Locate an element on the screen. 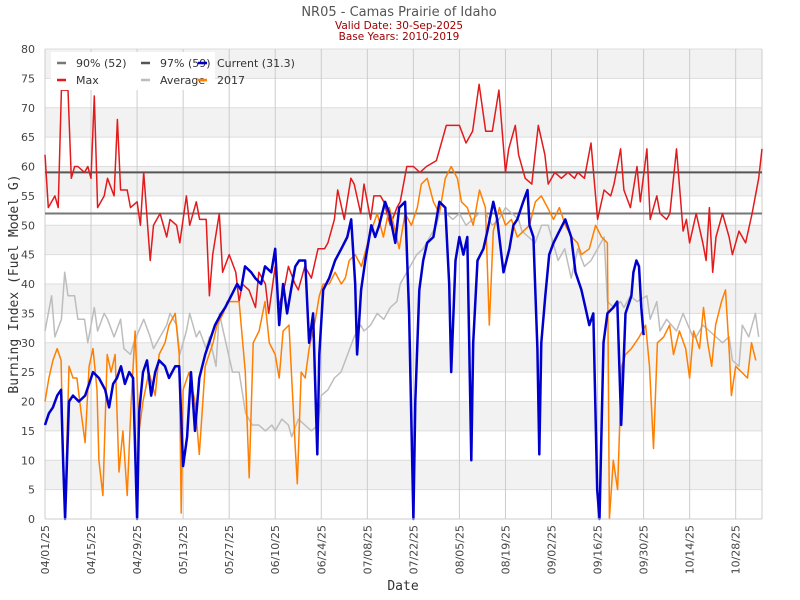 Image resolution: width=800 pixels, height=600 pixels. y-tick-label: 30 is located at coordinates (28, 343).